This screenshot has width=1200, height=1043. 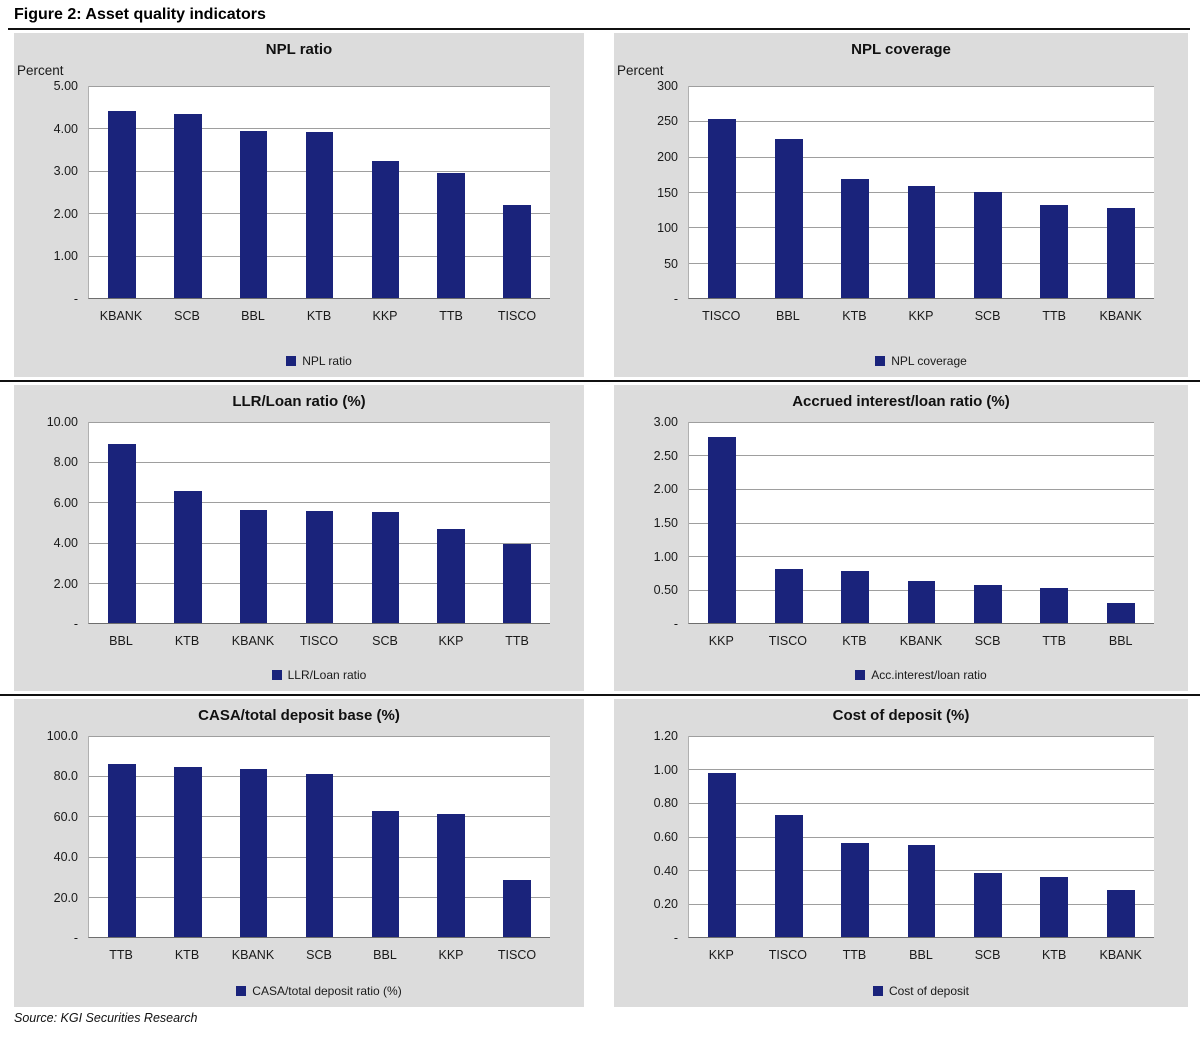 I want to click on header-divider, so click(x=599, y=29).